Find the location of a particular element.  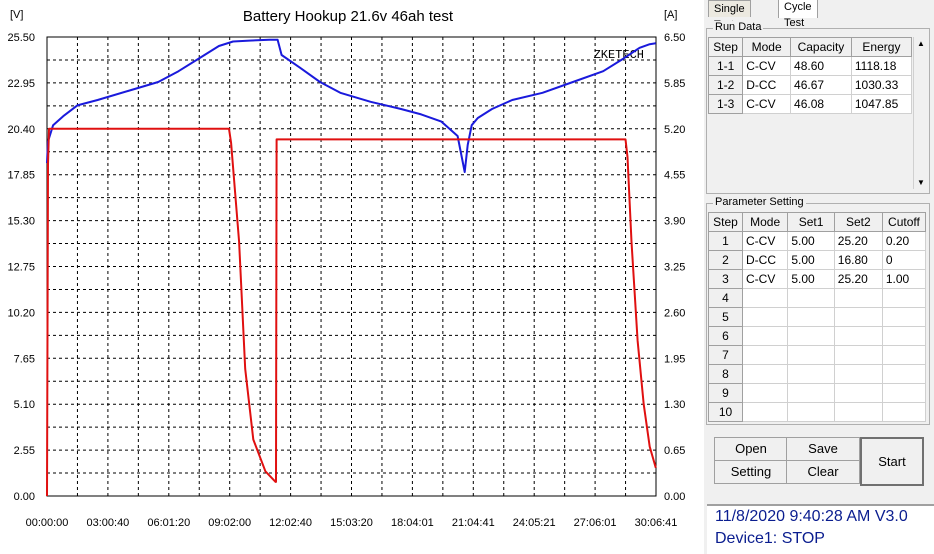

run-cell: 1-2 is located at coordinates (725, 85).